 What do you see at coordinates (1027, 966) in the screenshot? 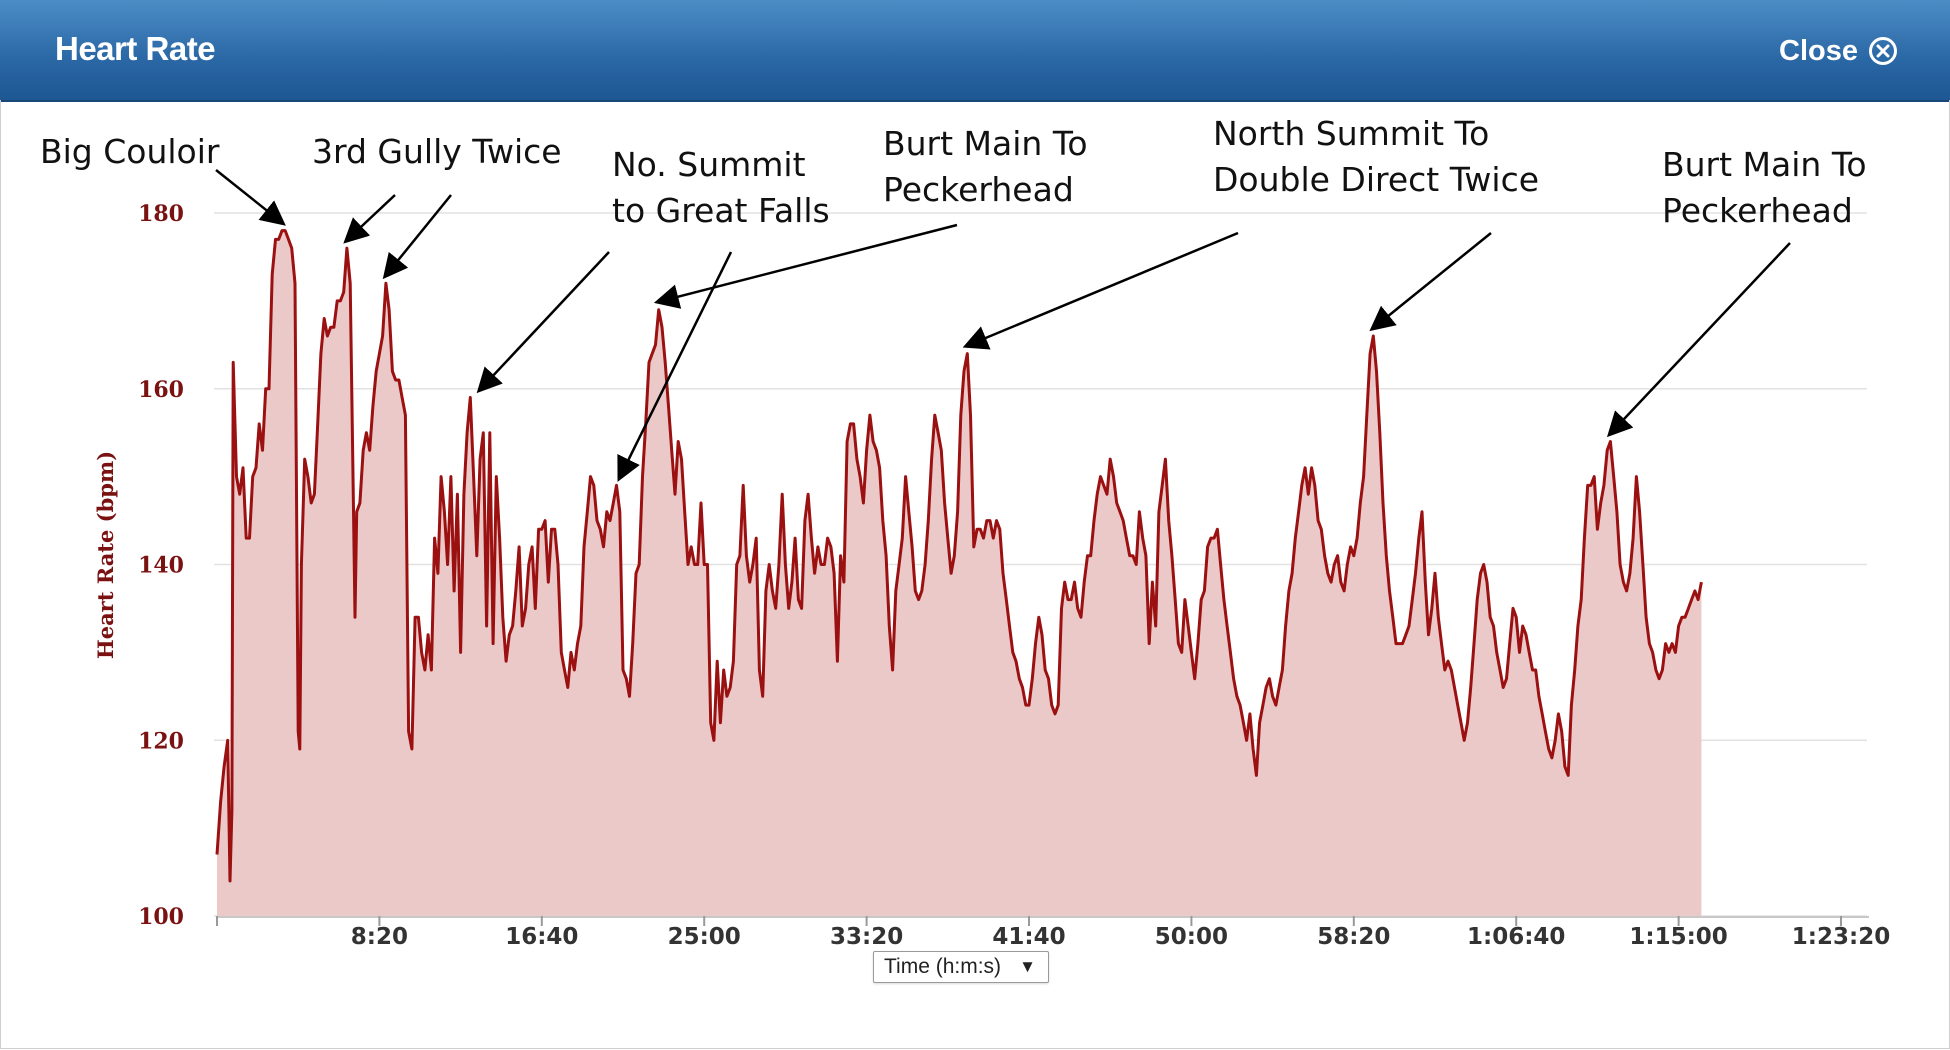
I see `caret-down-icon: ▼` at bounding box center [1027, 966].